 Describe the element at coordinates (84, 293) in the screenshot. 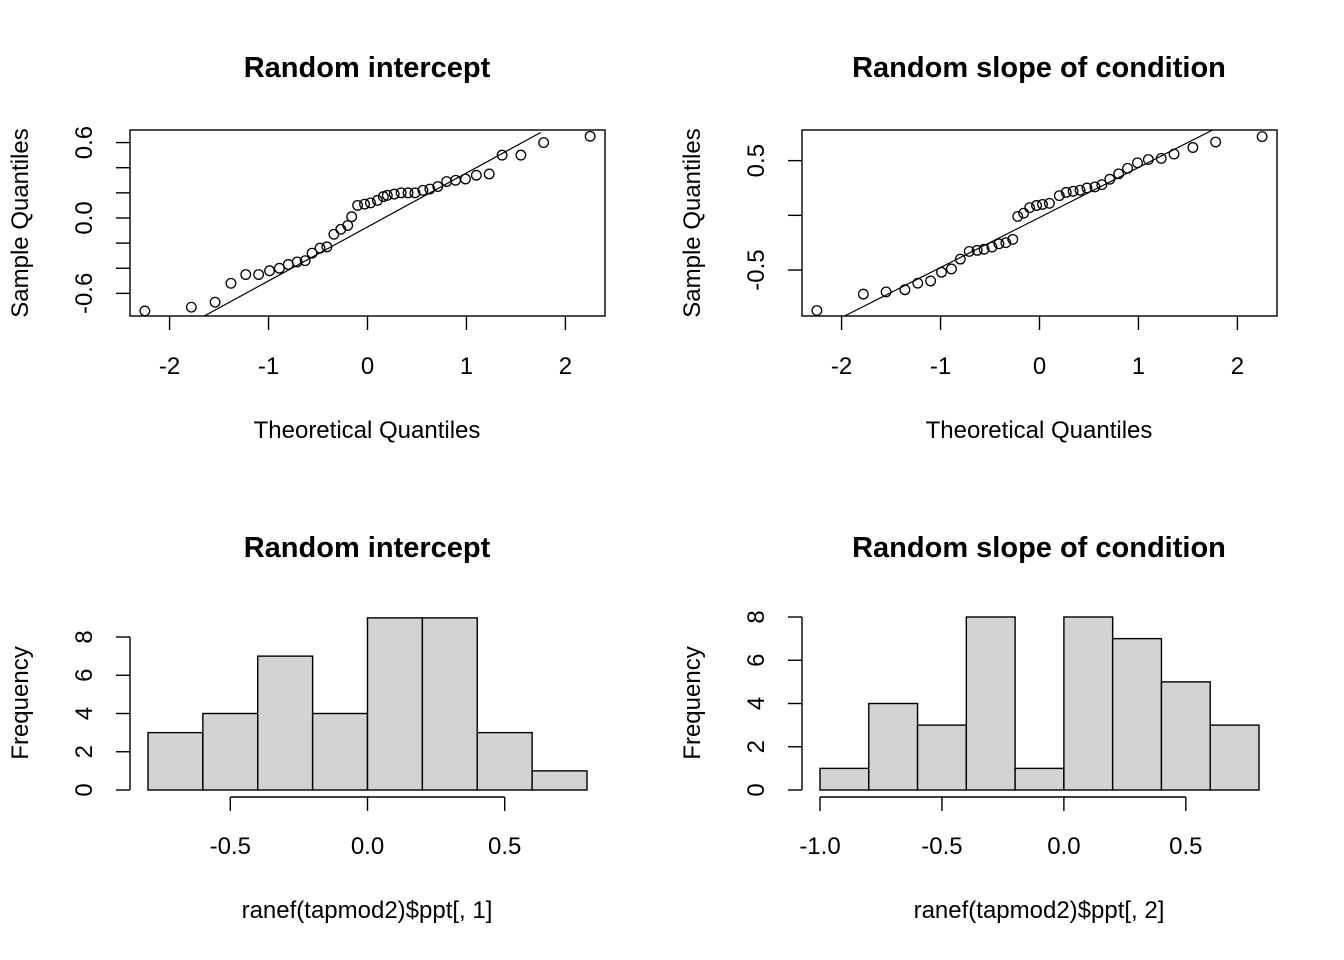

I see `y-tick-label: -0.6` at that location.